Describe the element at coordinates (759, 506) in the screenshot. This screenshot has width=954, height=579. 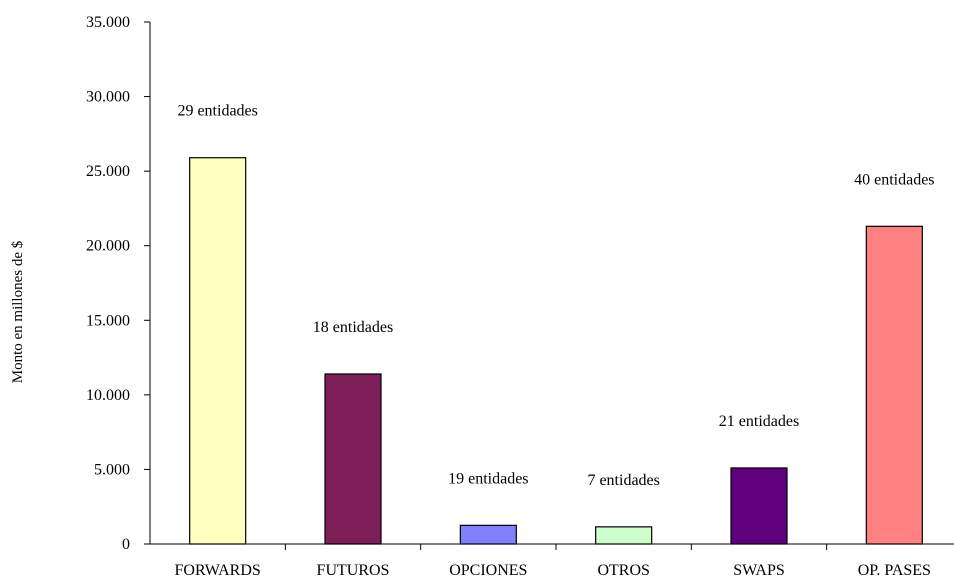
I see `bar-swaps` at that location.